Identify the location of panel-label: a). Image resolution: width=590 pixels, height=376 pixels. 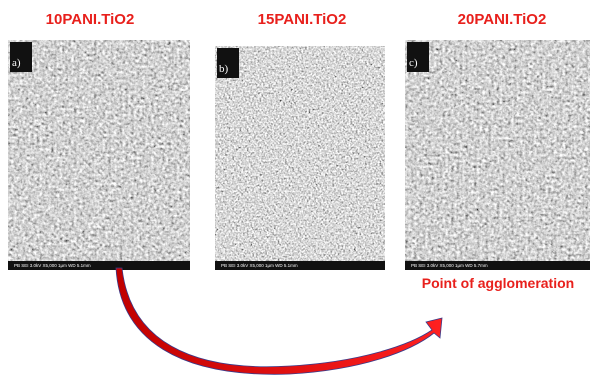
(16, 63).